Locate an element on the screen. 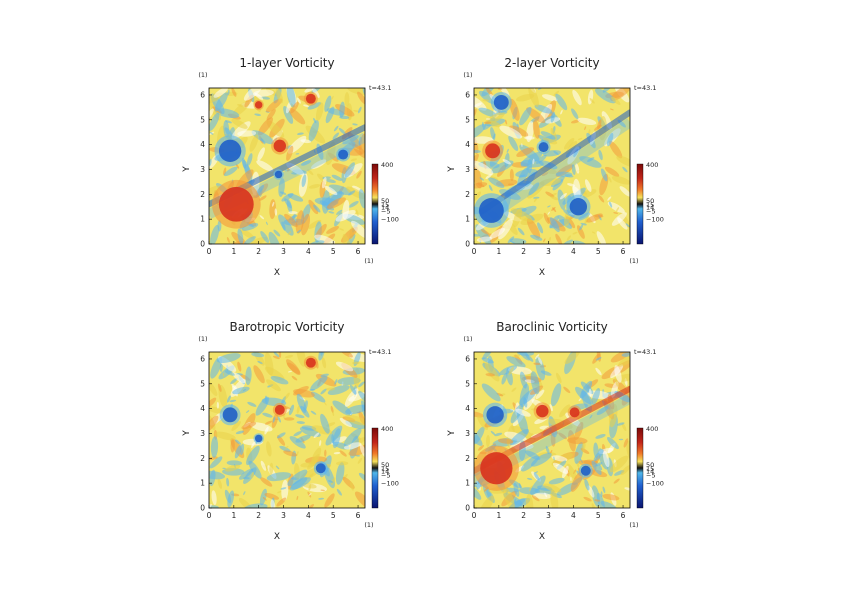 The height and width of the screenshot is (595, 842). plot-frame is located at coordinates (552, 430).